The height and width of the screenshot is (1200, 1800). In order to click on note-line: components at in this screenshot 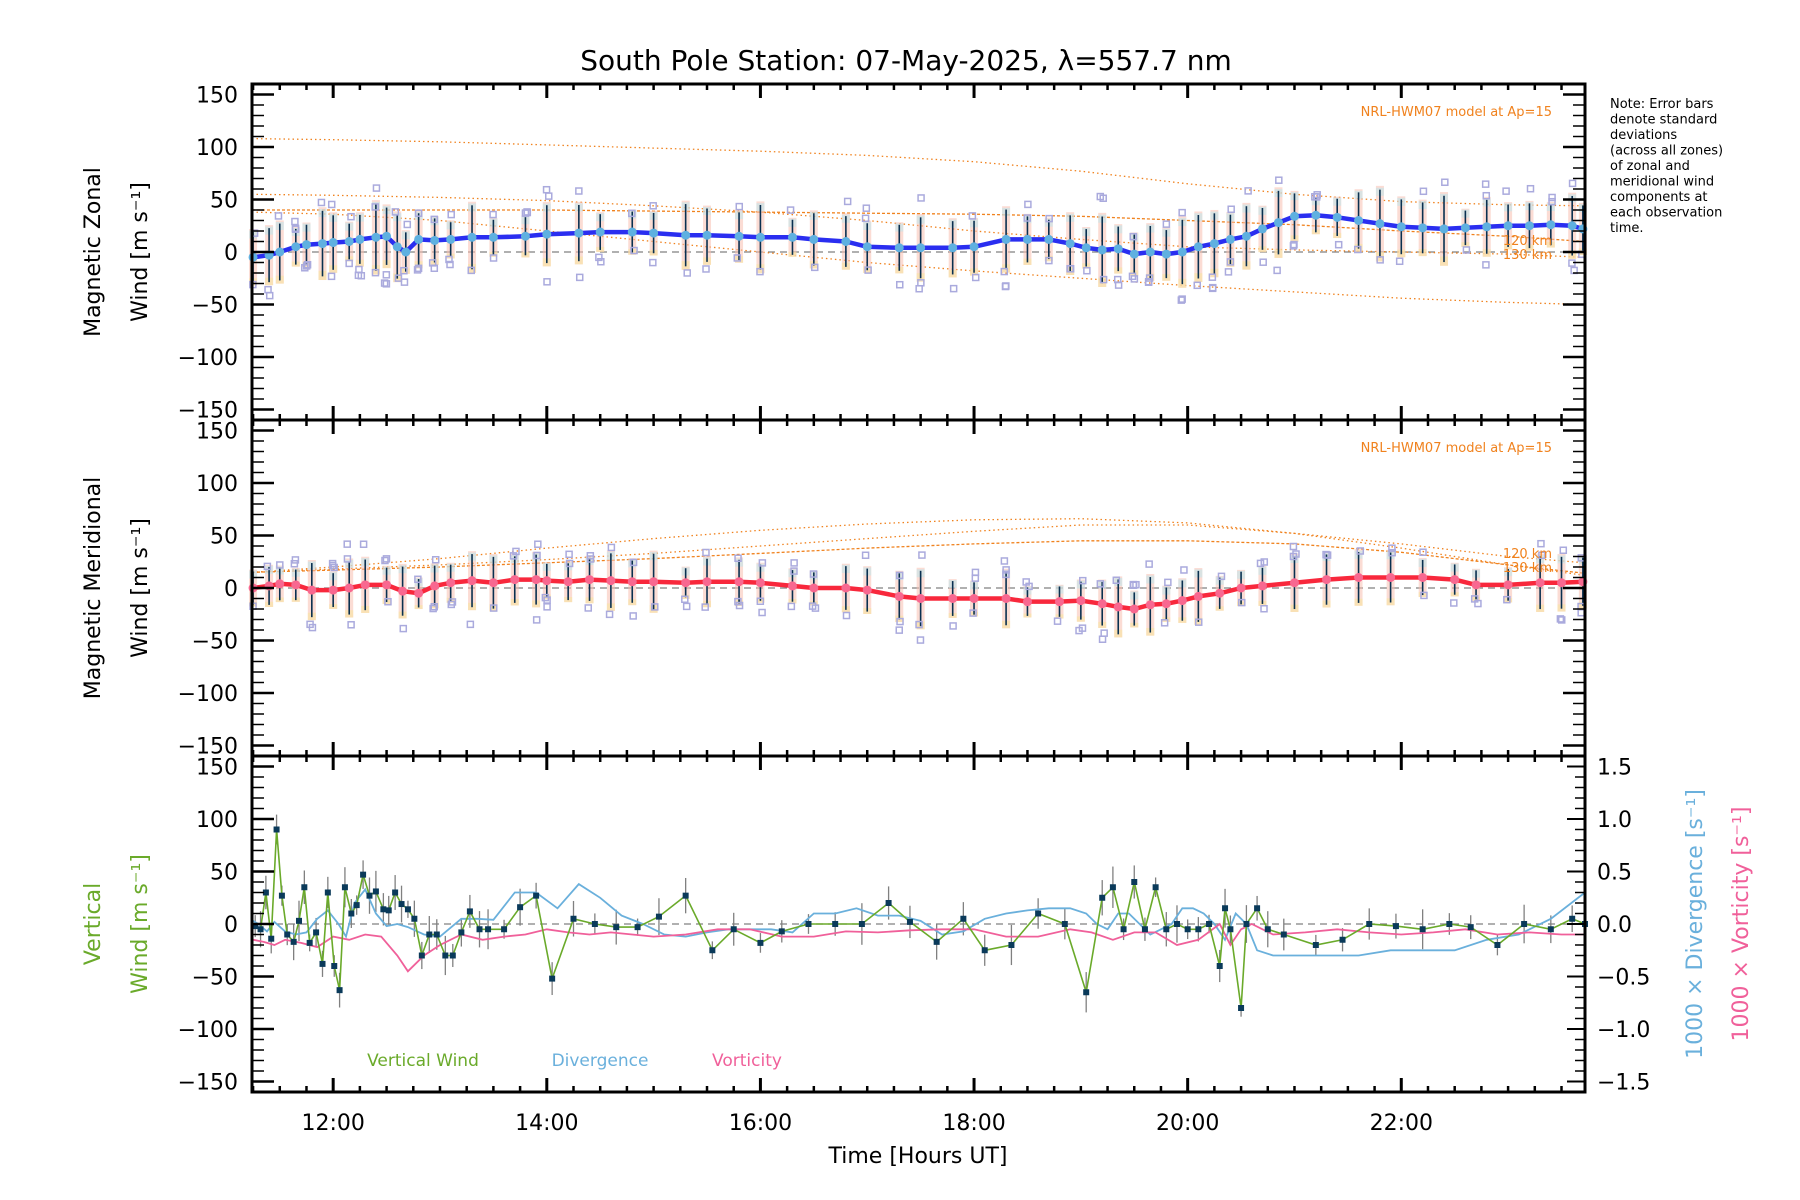, I will do `click(1659, 197)`.